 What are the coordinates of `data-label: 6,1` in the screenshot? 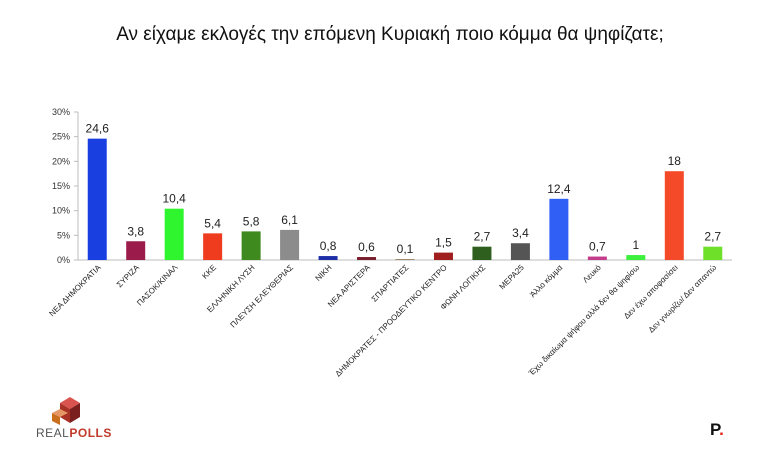 It's located at (289, 220).